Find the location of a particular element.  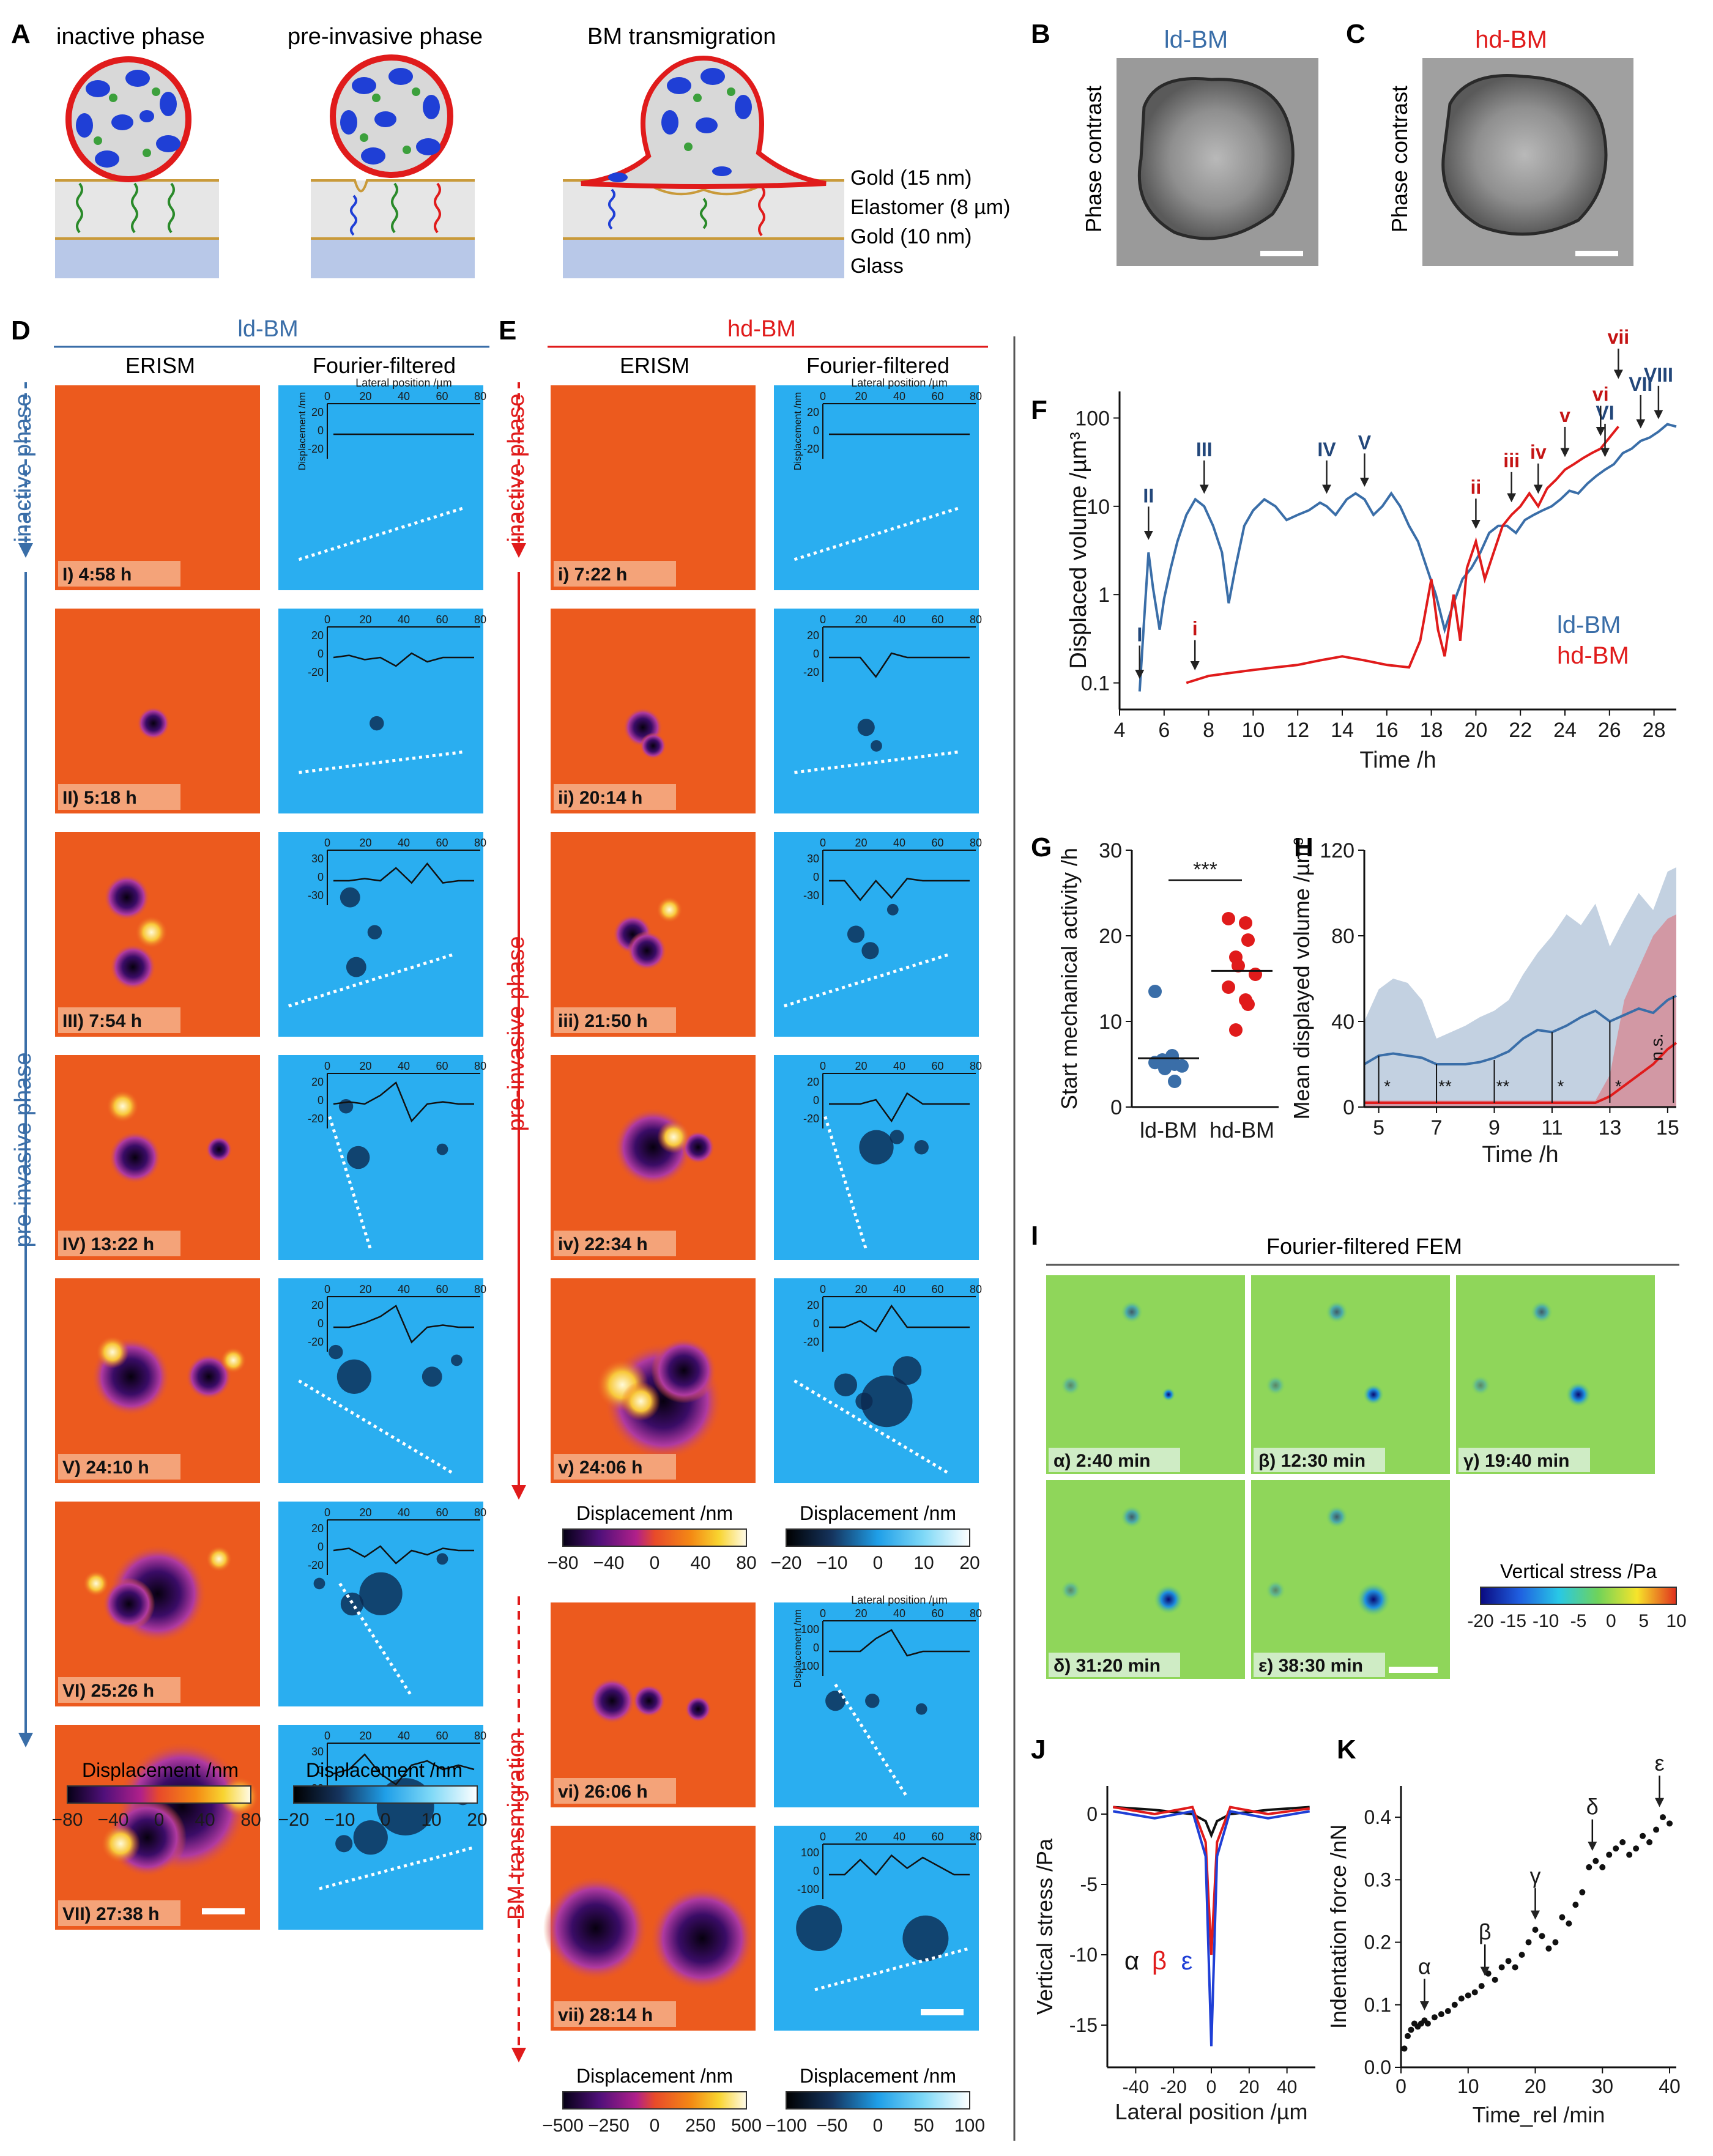

x-tick-label: ld-BM is located at coordinates (1168, 1130).